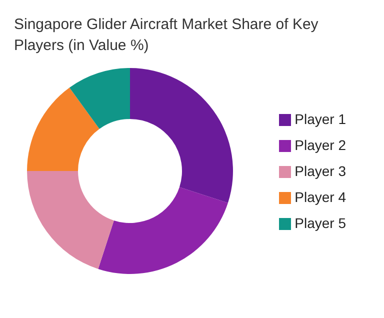  I want to click on legend-label: Player 5, so click(320, 223).